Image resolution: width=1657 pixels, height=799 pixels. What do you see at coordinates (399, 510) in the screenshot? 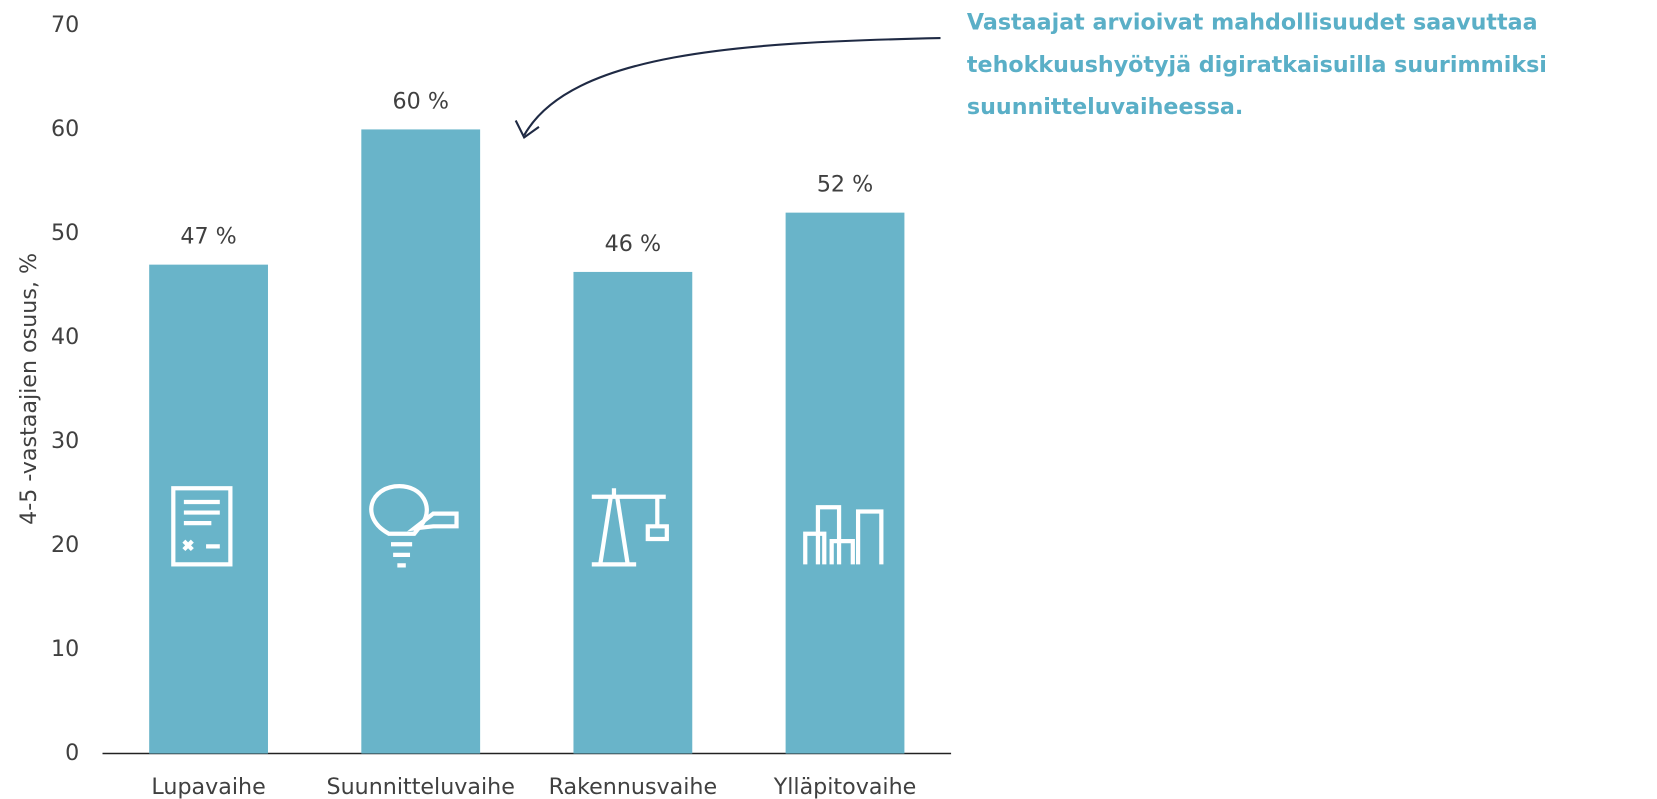
I see `icon-bulb` at bounding box center [399, 510].